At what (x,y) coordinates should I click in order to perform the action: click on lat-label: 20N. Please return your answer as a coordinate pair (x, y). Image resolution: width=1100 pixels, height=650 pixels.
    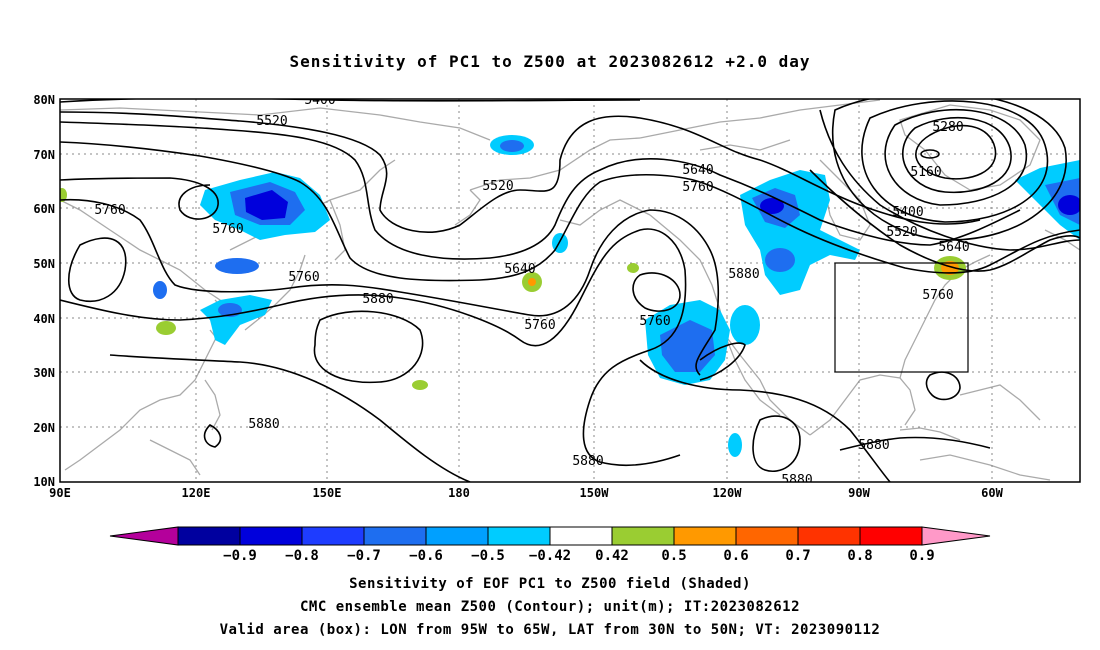
    Looking at the image, I should click on (44, 428).